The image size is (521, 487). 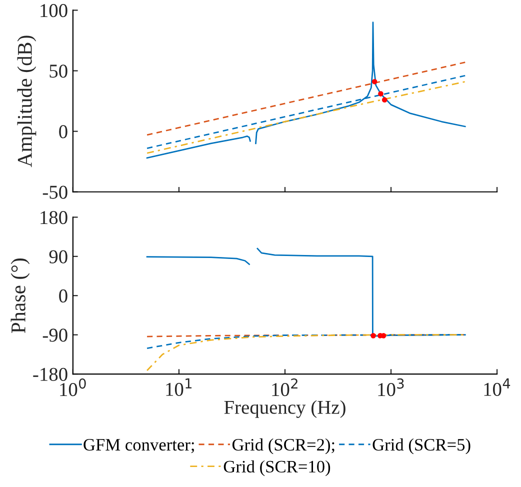 What do you see at coordinates (58, 257) in the screenshot?
I see `y-tick-label: 90` at bounding box center [58, 257].